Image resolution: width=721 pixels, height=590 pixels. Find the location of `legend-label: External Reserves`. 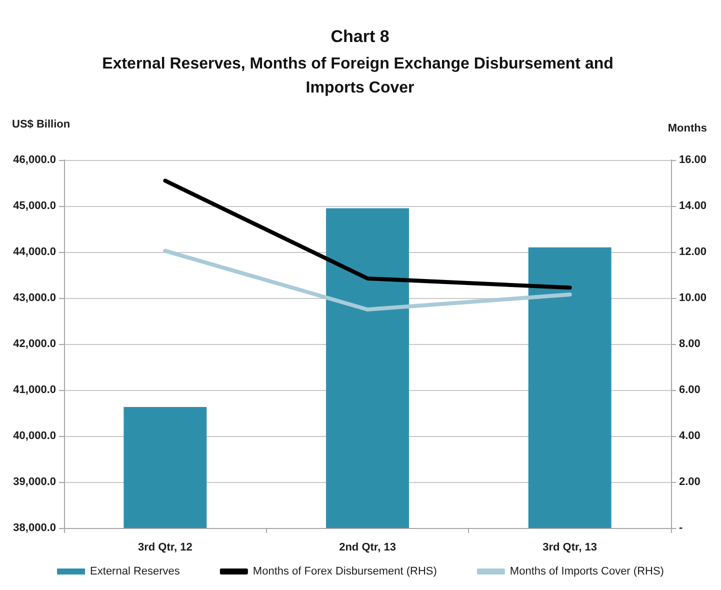

legend-label: External Reserves is located at coordinates (135, 572).